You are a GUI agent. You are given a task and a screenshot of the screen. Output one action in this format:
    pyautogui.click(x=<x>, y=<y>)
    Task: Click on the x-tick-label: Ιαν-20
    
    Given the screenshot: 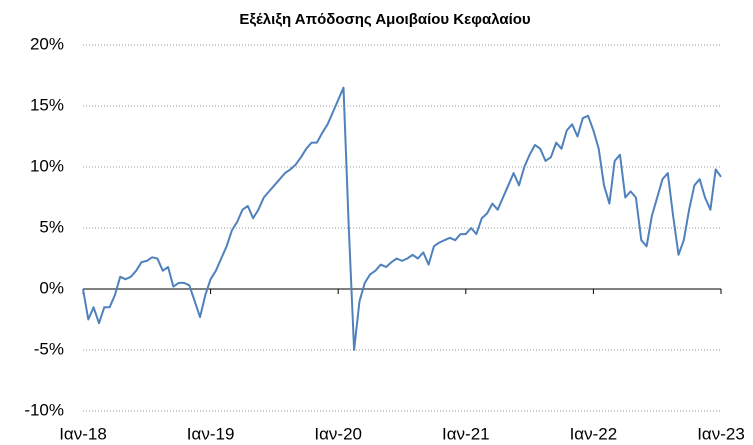 What is the action you would take?
    pyautogui.click(x=338, y=433)
    